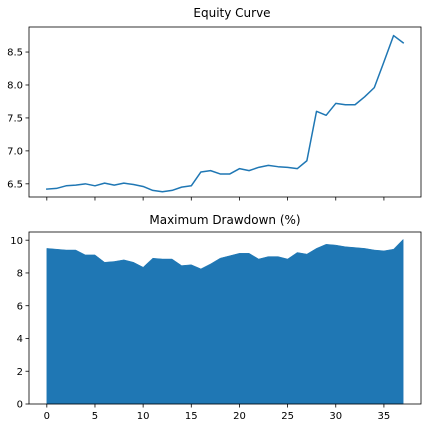 Image resolution: width=427 pixels, height=427 pixels. I want to click on drawdown-x-tick-label-0: 0, so click(47, 416).